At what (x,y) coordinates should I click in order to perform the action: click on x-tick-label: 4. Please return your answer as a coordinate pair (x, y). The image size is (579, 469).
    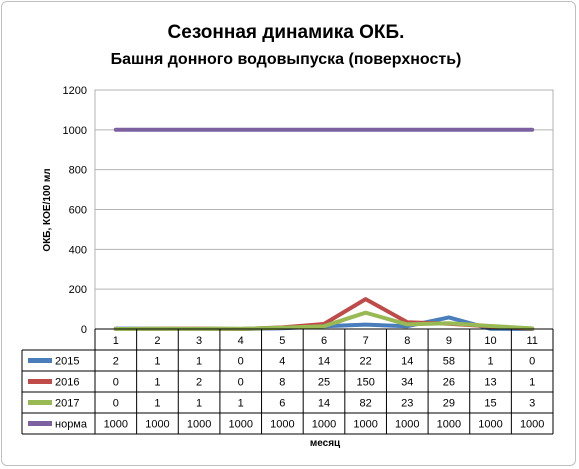
    Looking at the image, I should click on (241, 341).